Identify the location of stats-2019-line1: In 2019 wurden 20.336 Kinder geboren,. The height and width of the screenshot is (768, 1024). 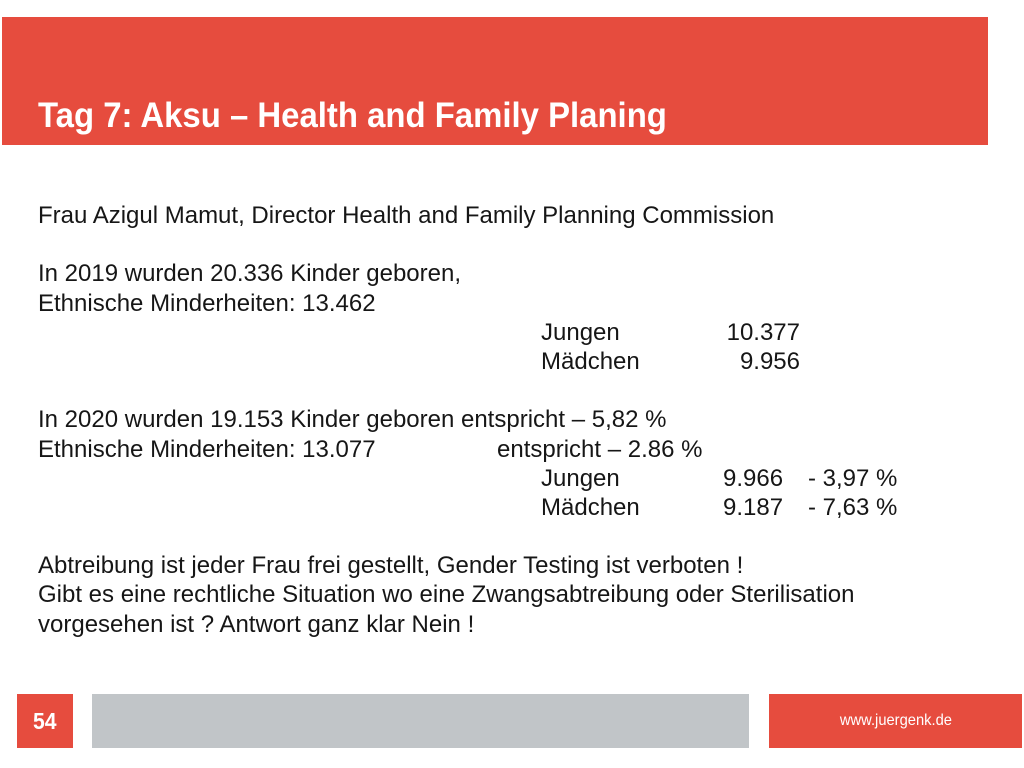
(249, 274).